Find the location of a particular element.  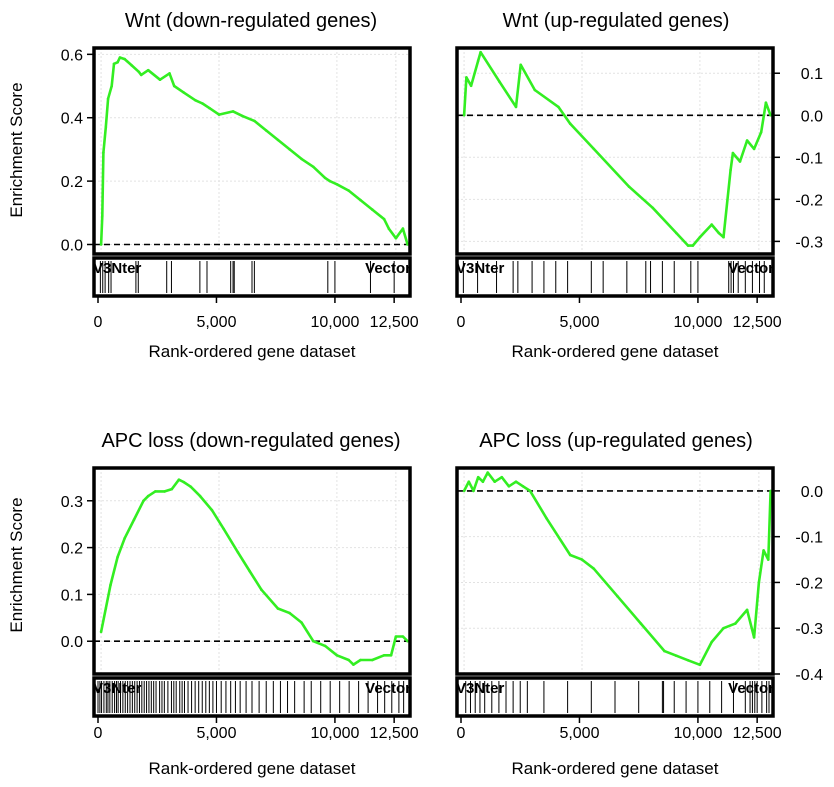

y-tick-label: -0.2 is located at coordinates (809, 200).